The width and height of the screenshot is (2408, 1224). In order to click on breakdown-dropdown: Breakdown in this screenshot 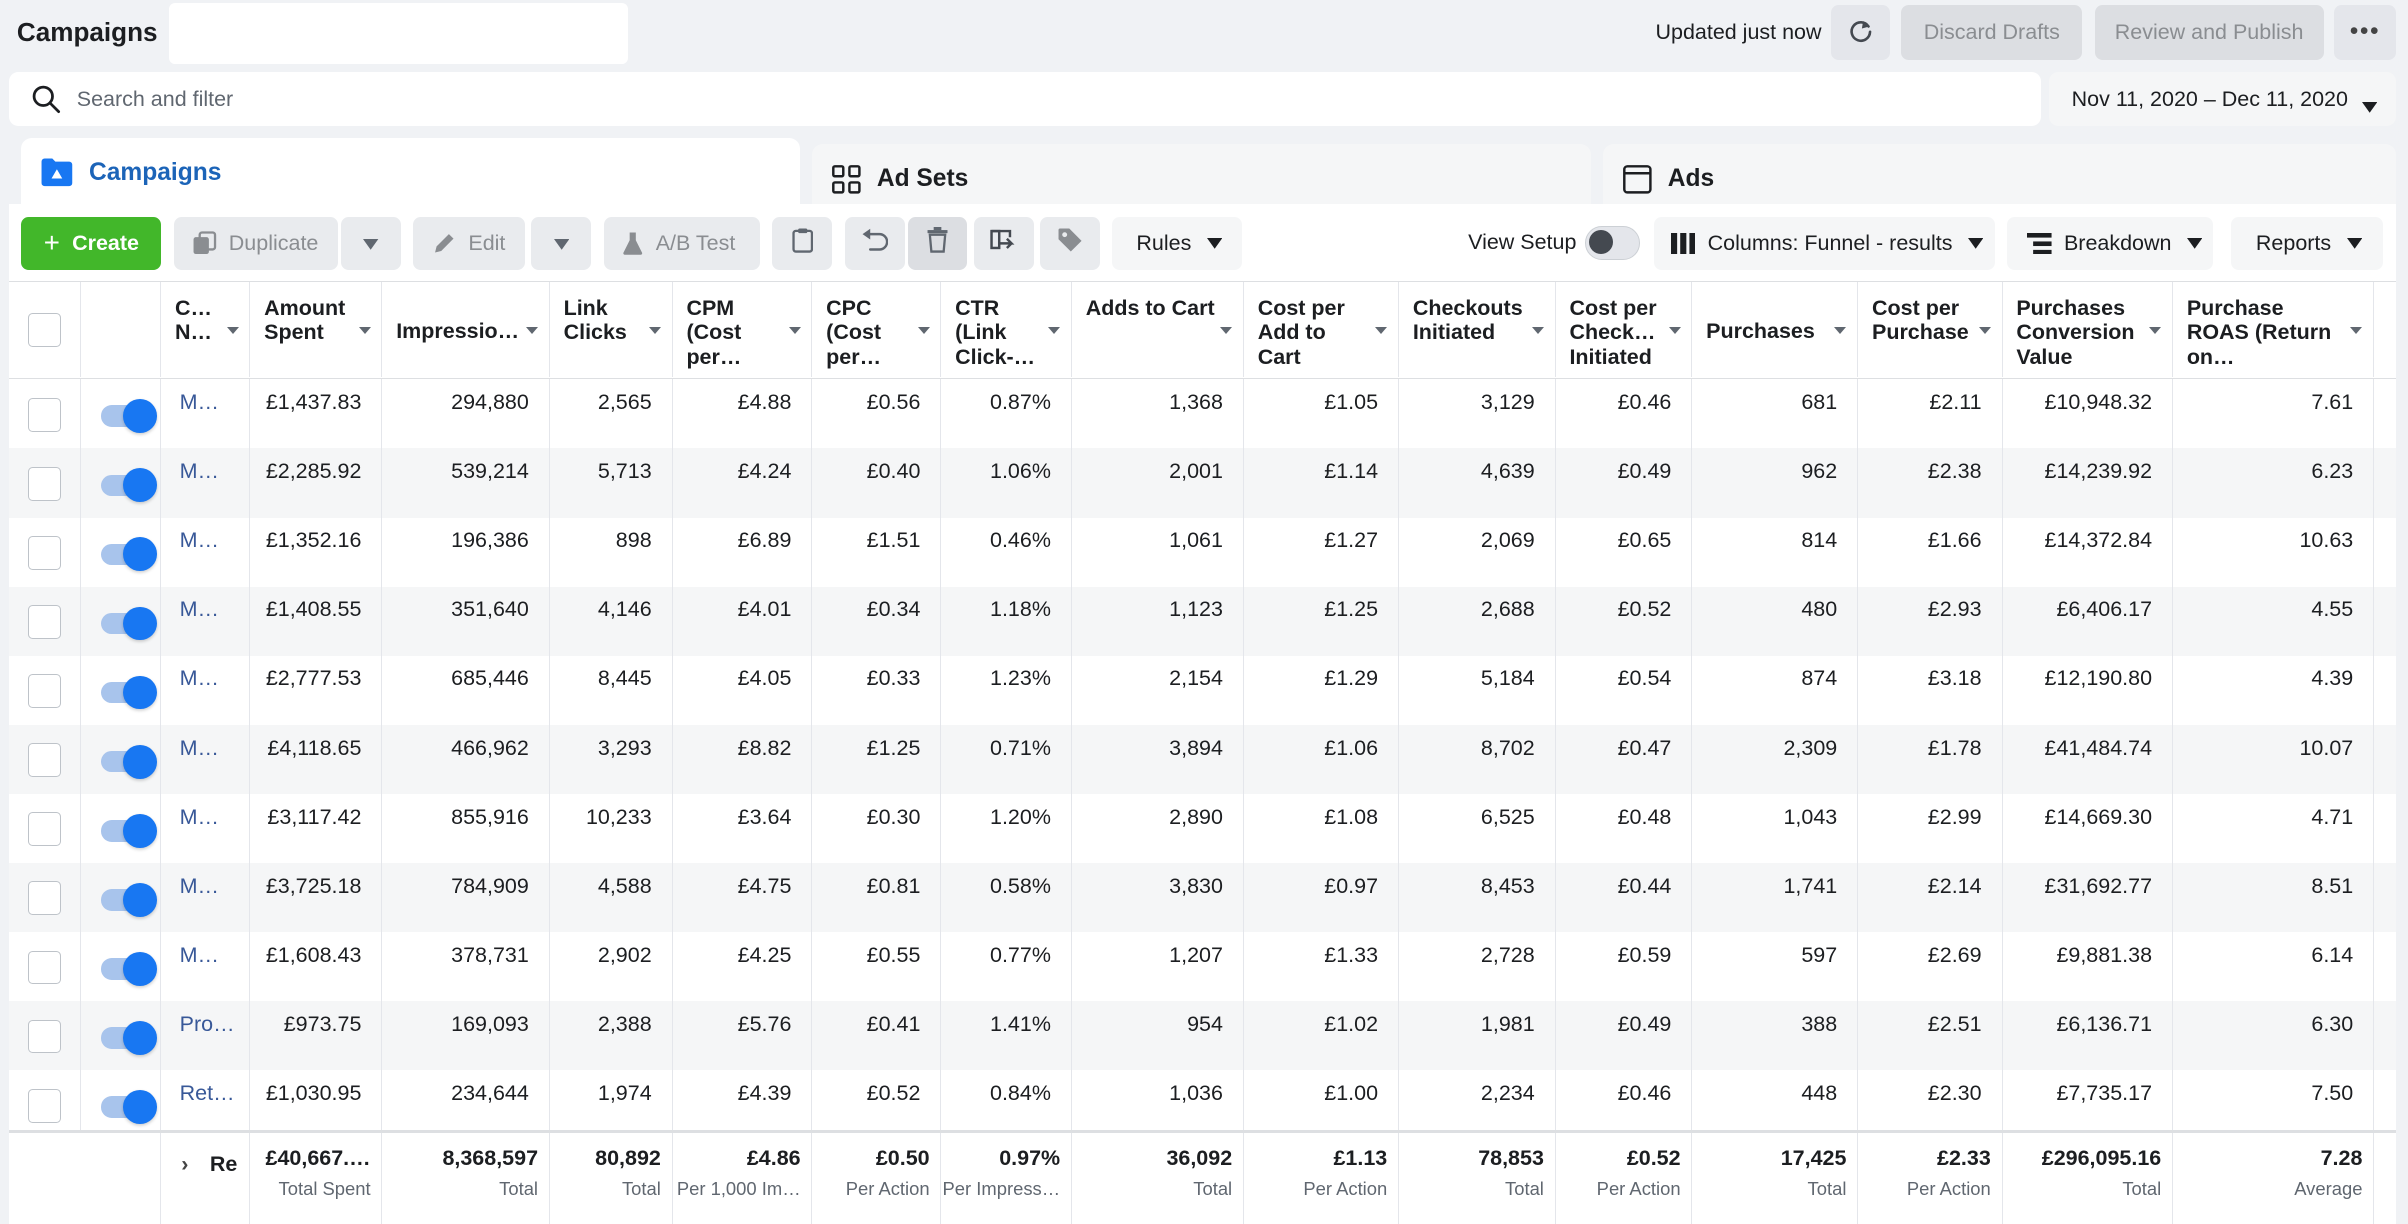, I will do `click(2110, 243)`.